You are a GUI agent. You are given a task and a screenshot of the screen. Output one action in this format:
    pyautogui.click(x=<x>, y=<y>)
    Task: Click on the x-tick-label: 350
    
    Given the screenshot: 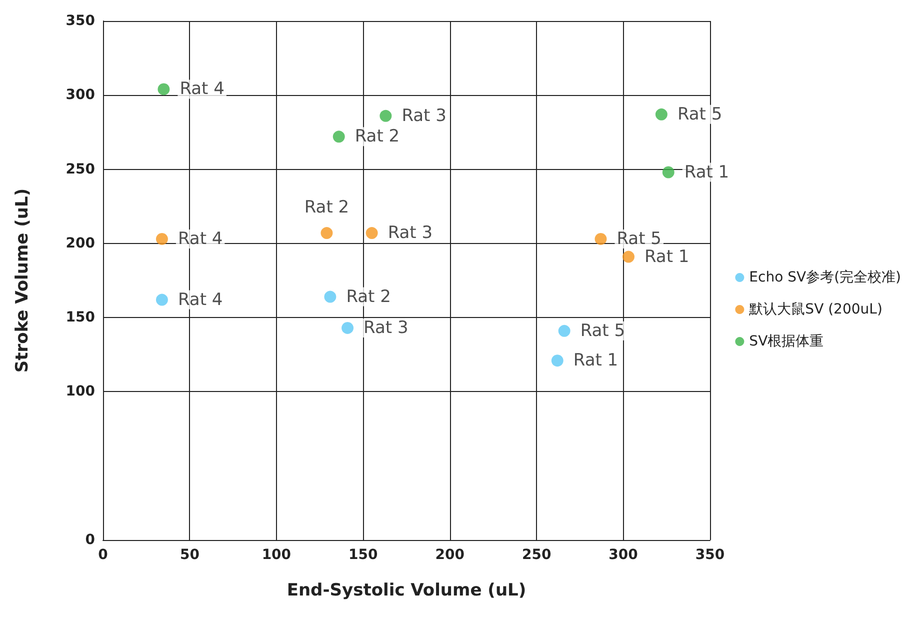 What is the action you would take?
    pyautogui.click(x=710, y=555)
    